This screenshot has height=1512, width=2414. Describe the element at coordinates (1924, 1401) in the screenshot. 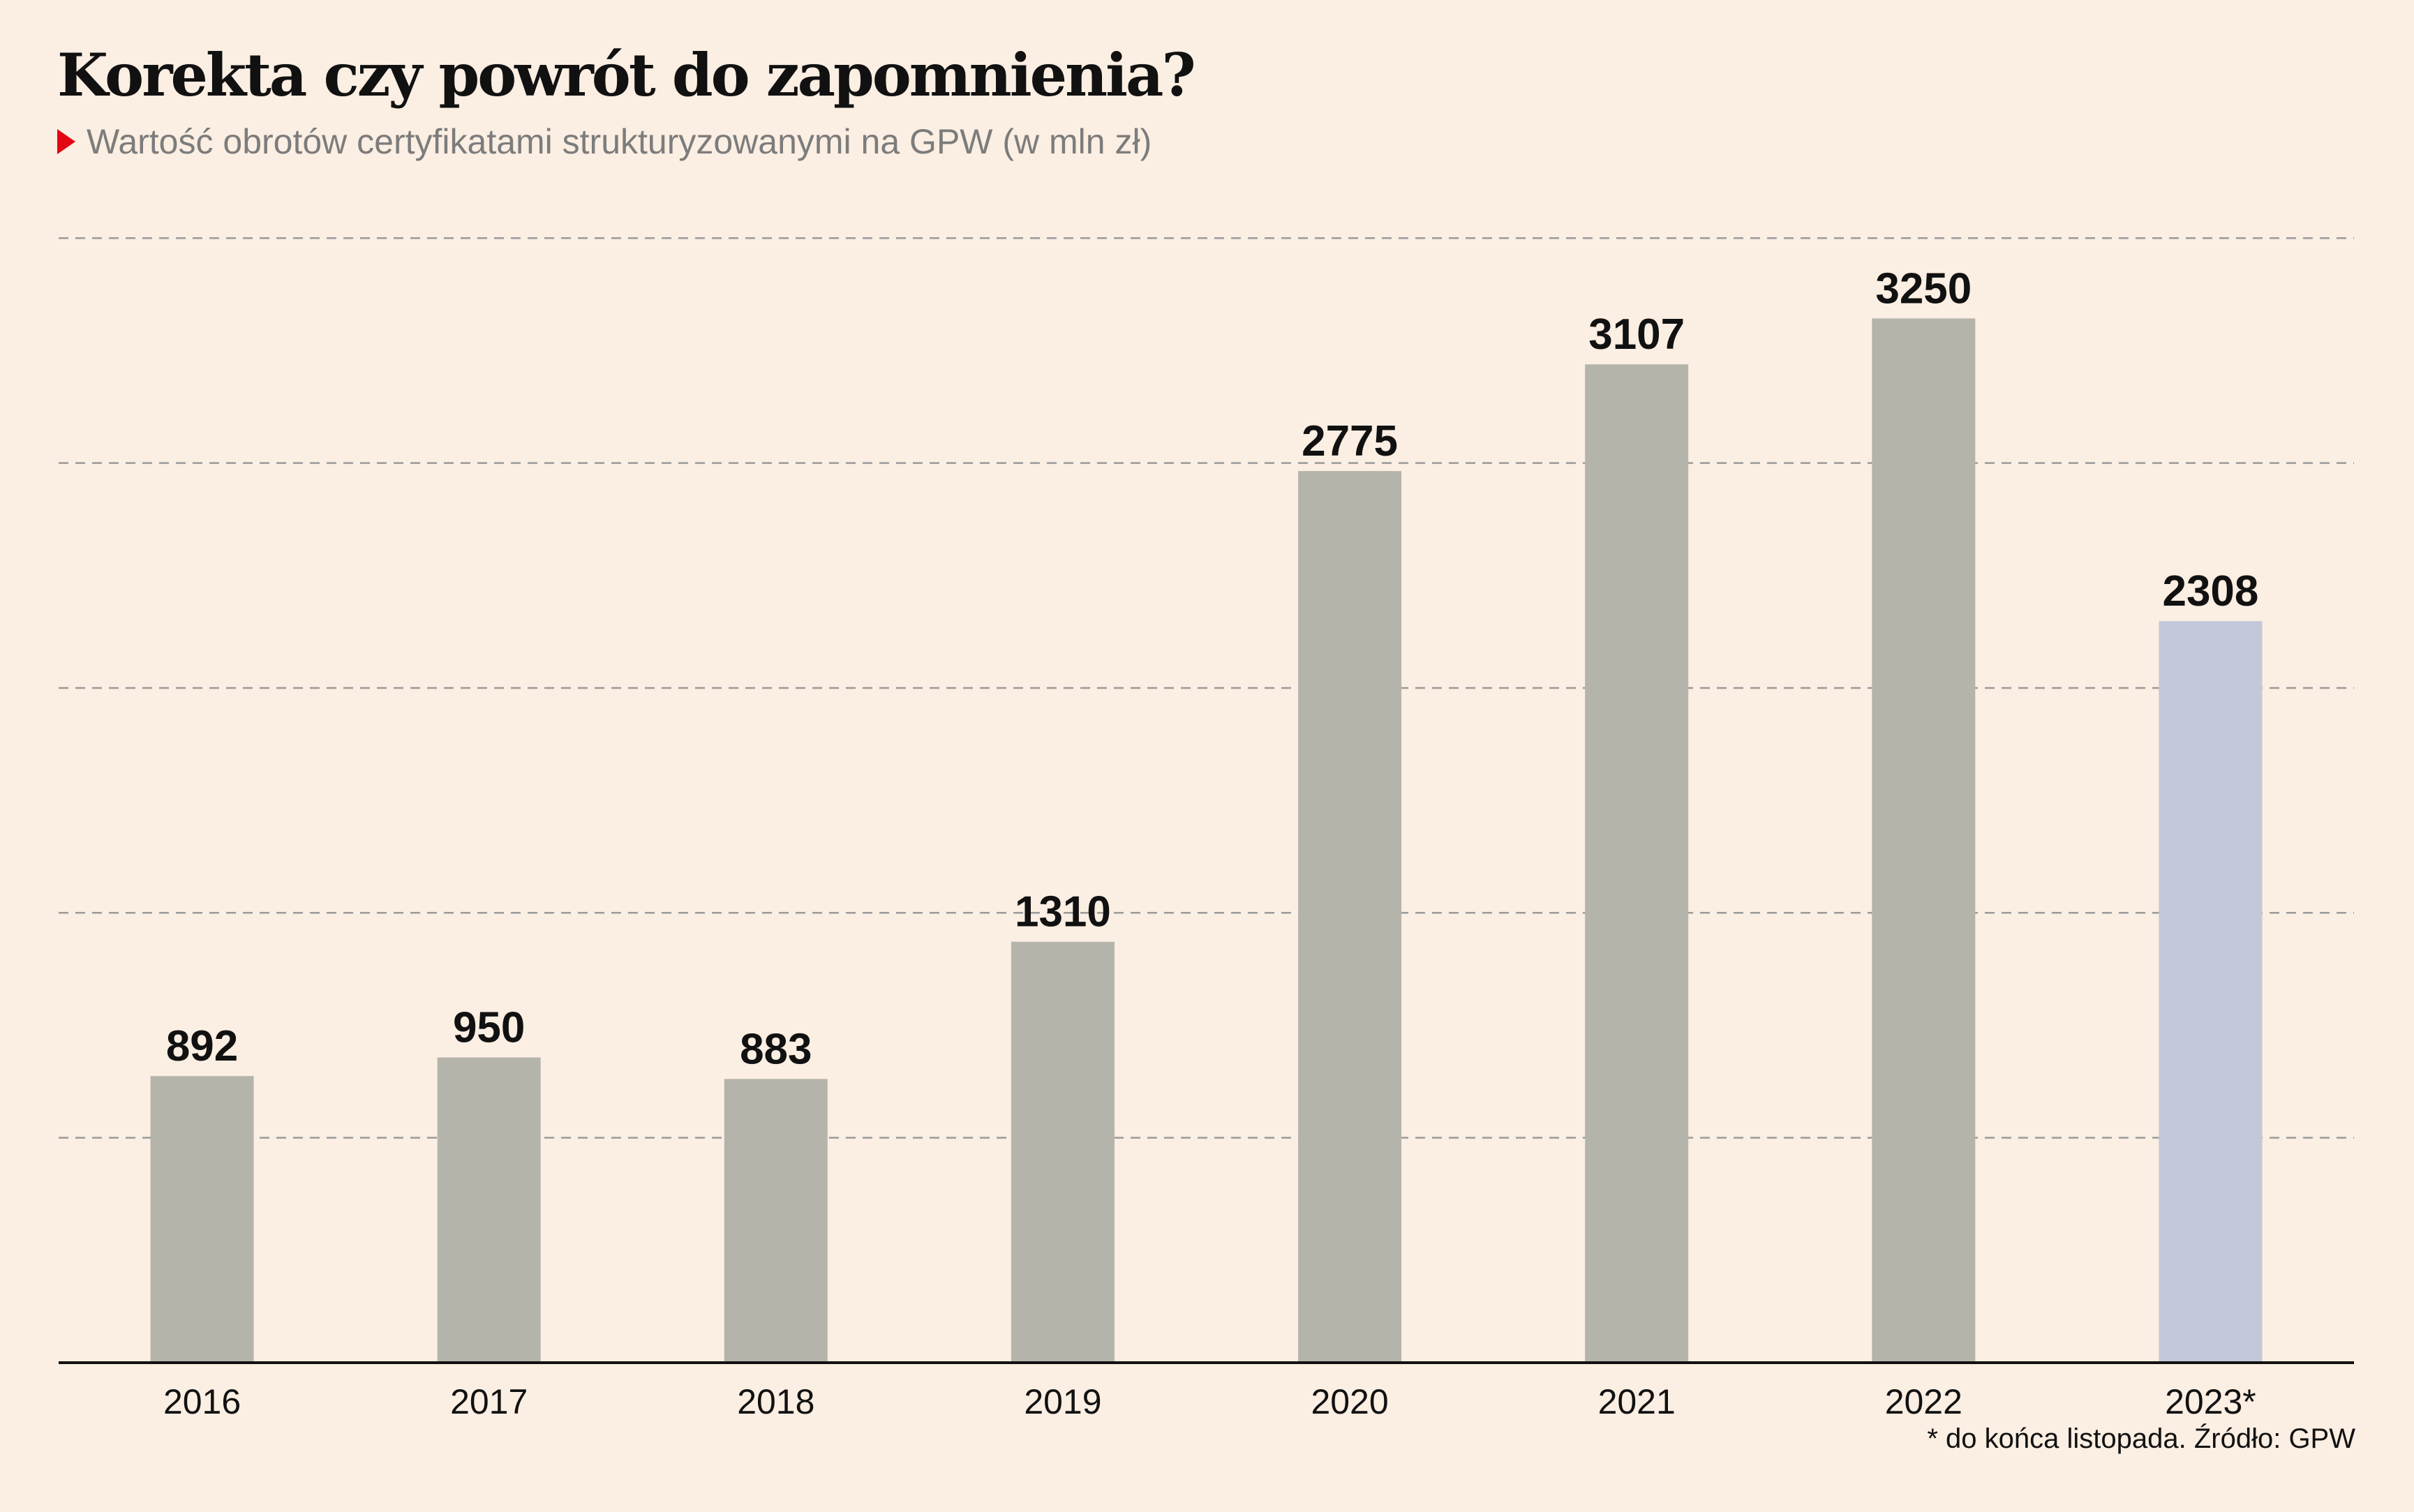

I see `x-tick-label: 2022` at that location.